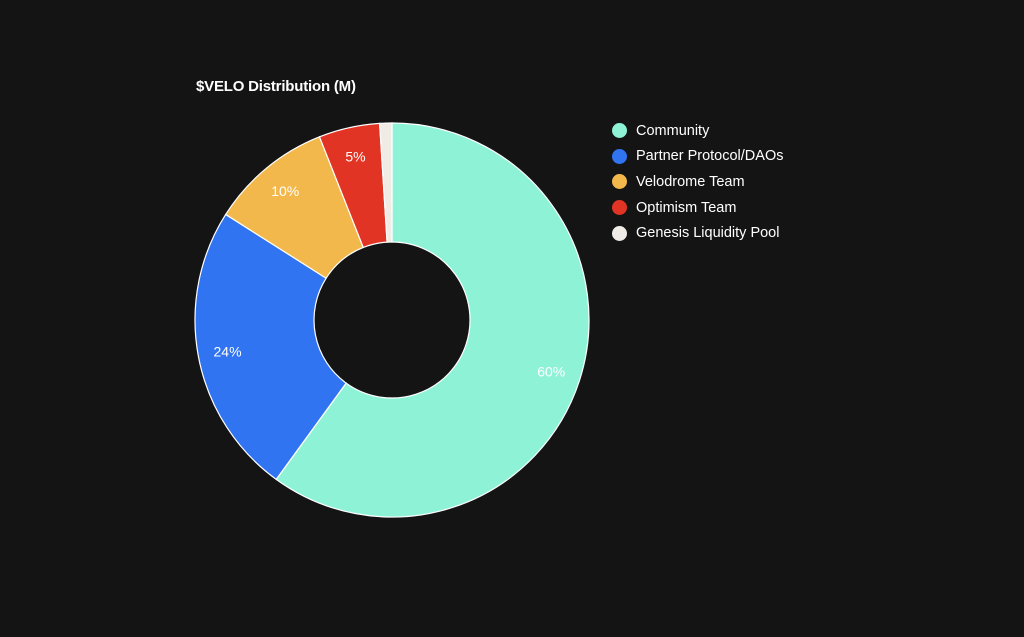  What do you see at coordinates (385, 182) in the screenshot?
I see `slice-genesis-liquidity-pool` at bounding box center [385, 182].